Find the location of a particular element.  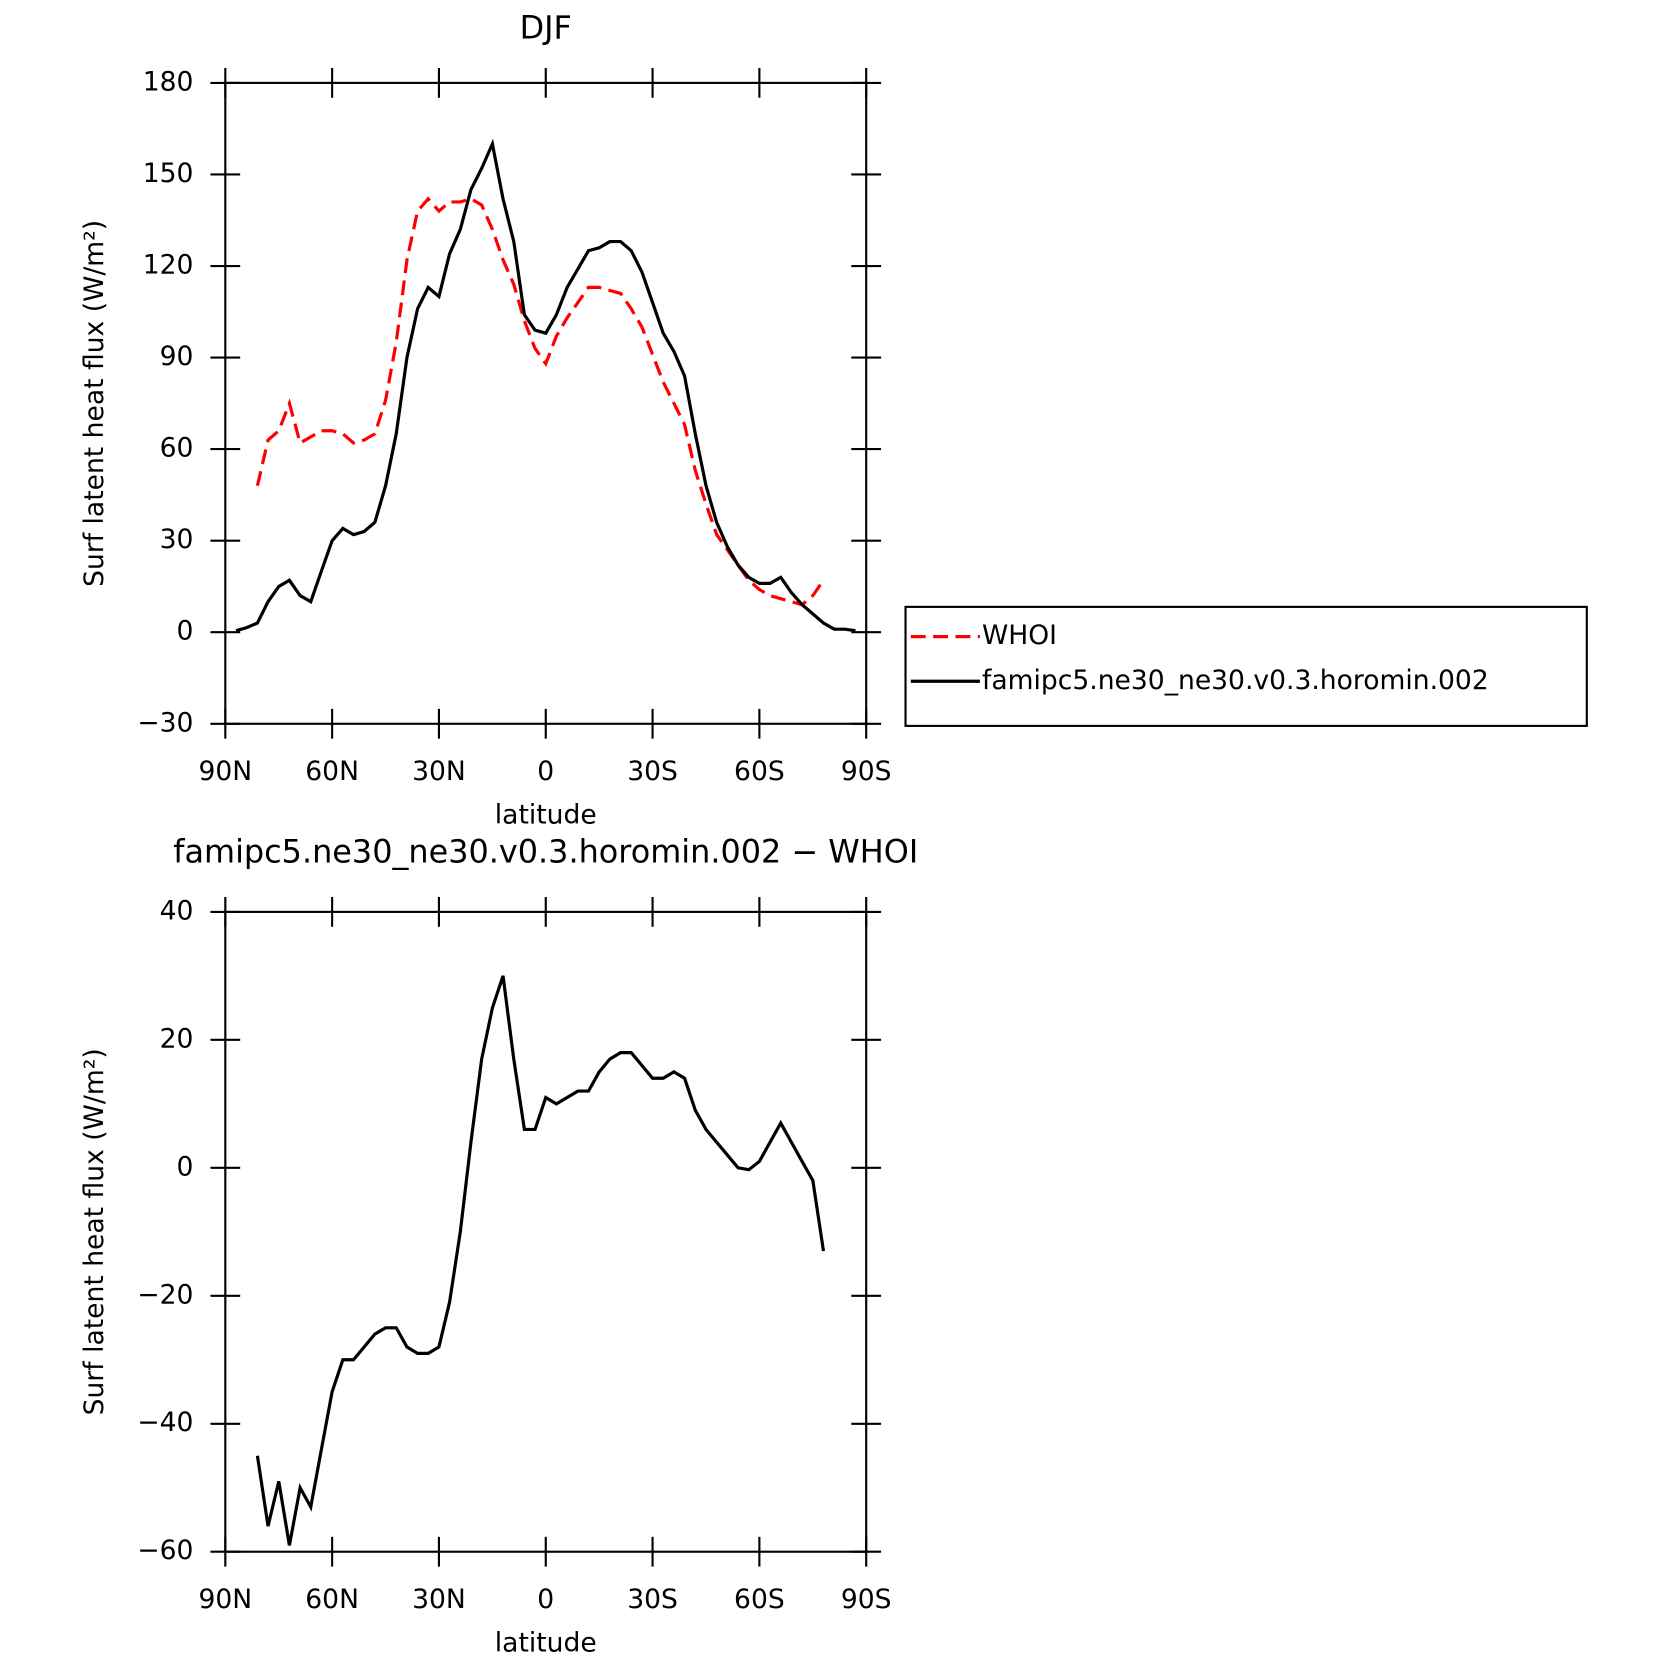

y-tick-label: 90 is located at coordinates (177, 356).